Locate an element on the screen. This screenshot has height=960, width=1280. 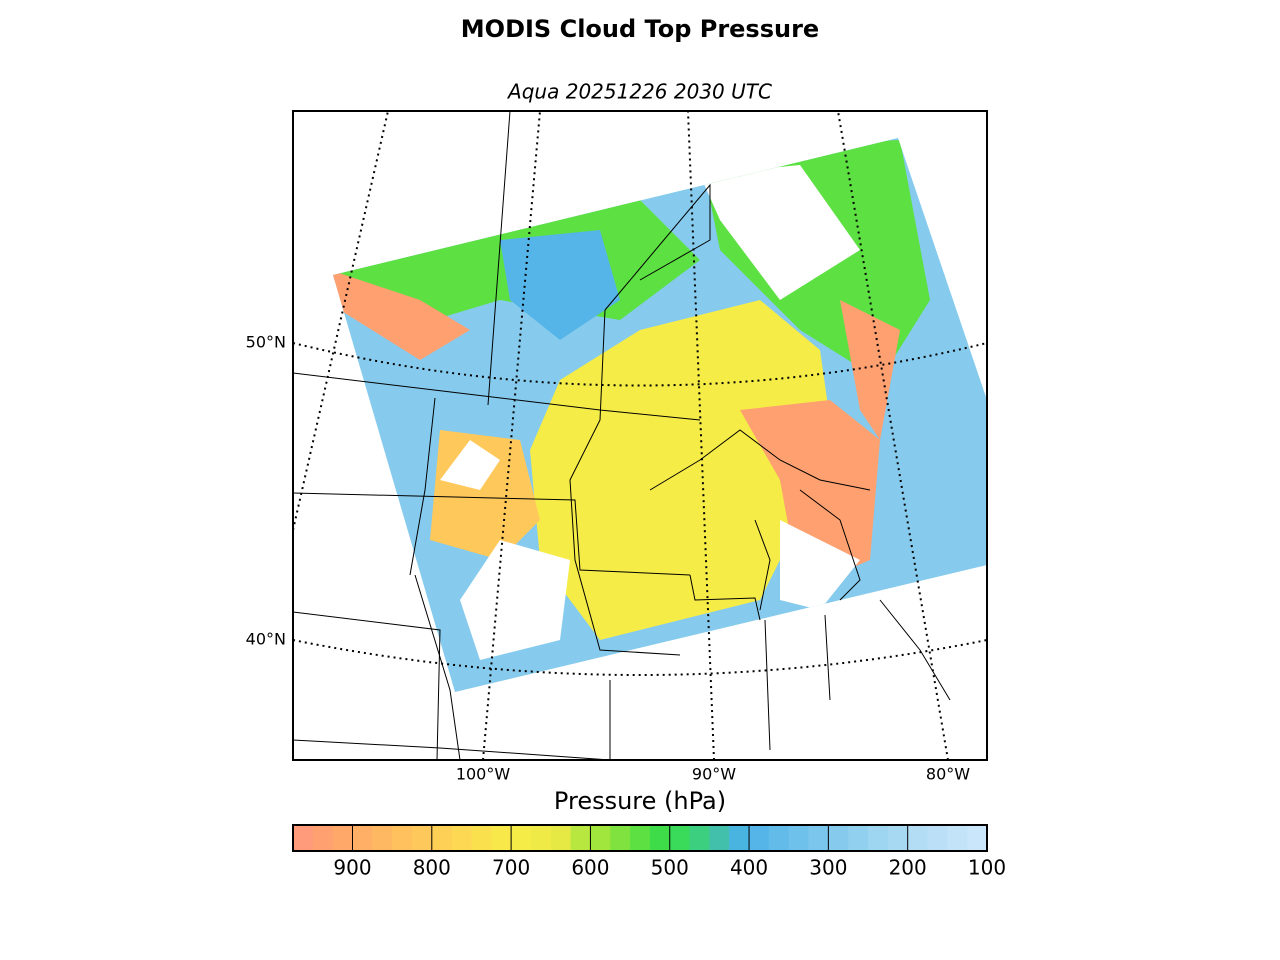
lat-label: 50°N is located at coordinates (266, 342).